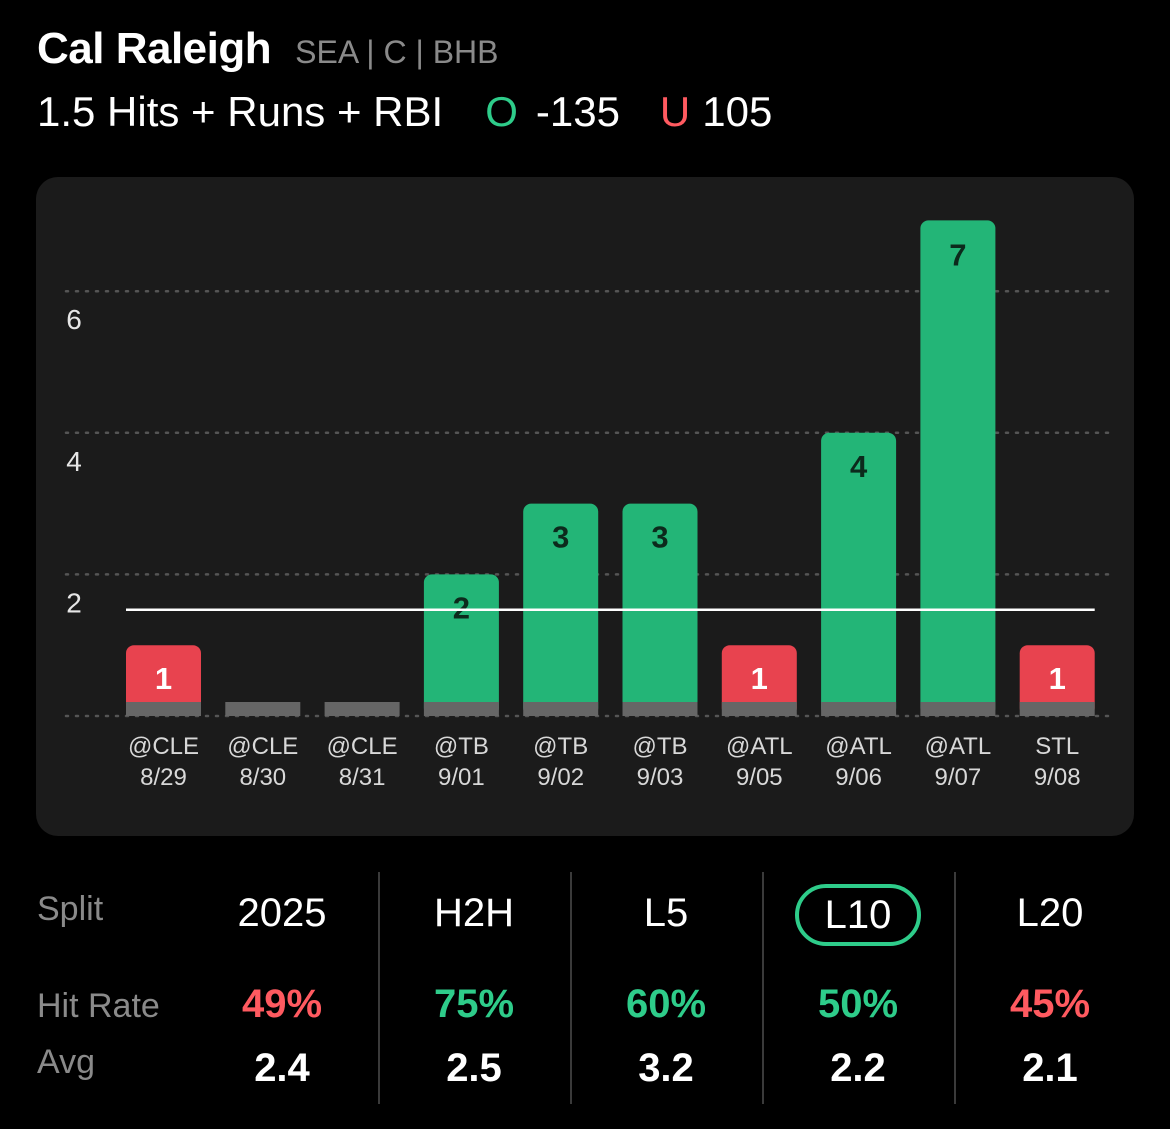  What do you see at coordinates (859, 466) in the screenshot?
I see `bar-value-label: 4` at bounding box center [859, 466].